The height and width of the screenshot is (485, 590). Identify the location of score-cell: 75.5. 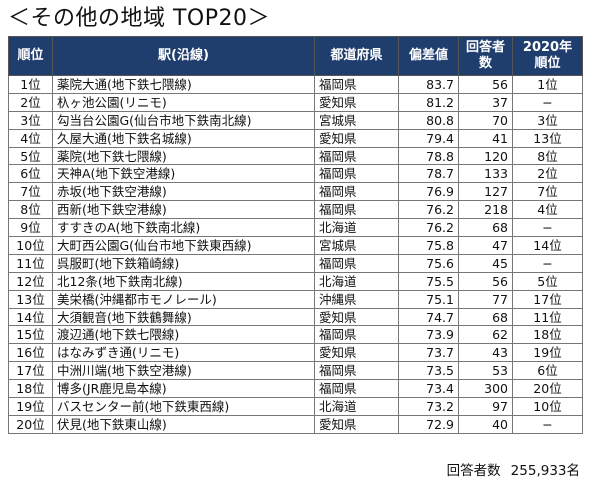
(428, 281).